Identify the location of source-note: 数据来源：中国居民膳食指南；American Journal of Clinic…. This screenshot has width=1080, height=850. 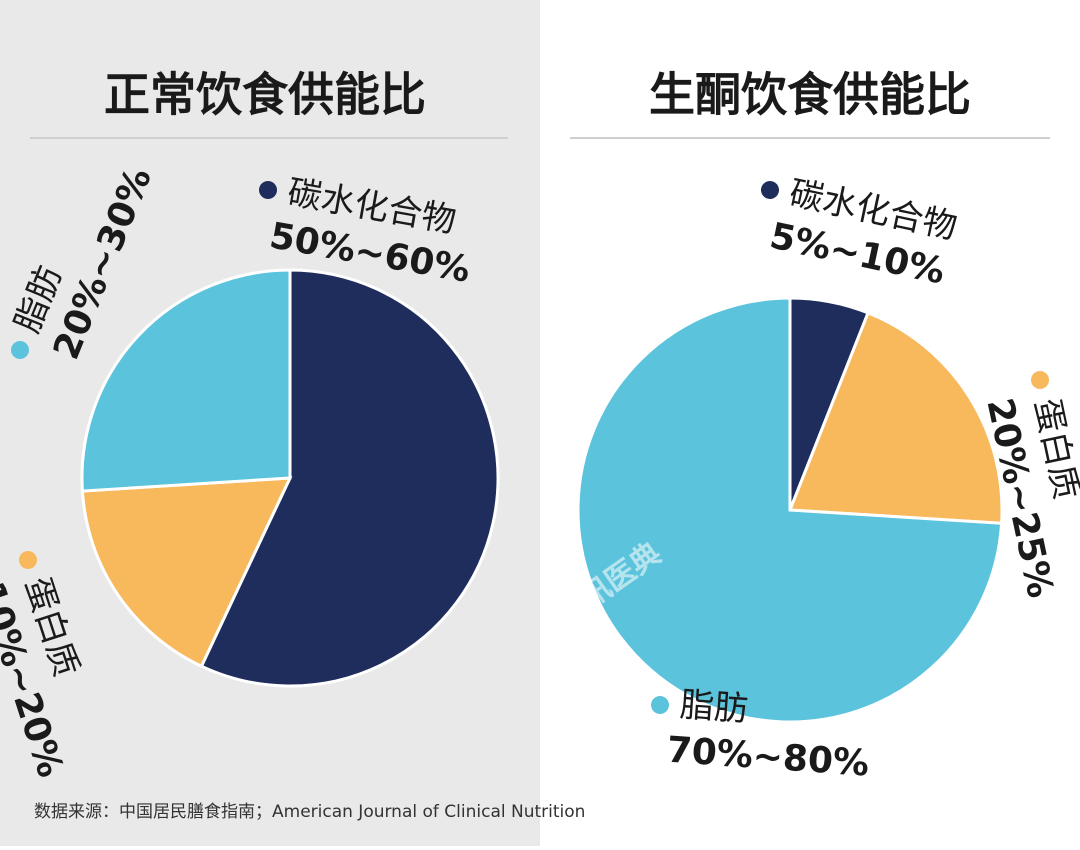
(309, 812).